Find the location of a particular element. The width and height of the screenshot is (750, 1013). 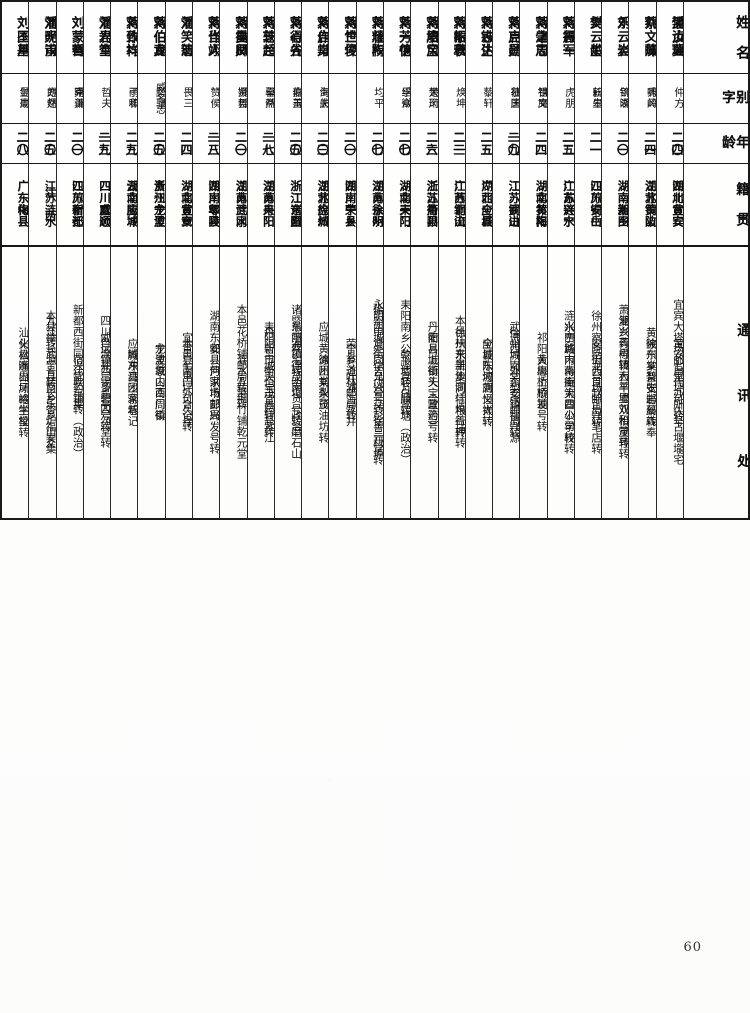

cell-name: 蒋克昌 is located at coordinates (506, 37).